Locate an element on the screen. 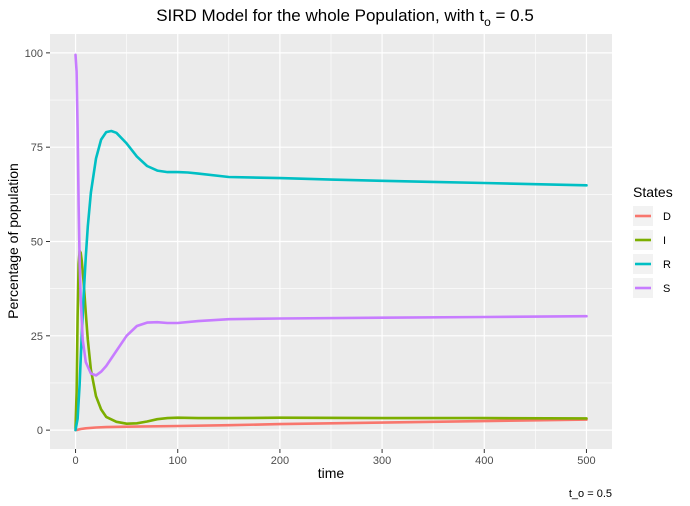  x-tick-label: 200 is located at coordinates (280, 461).